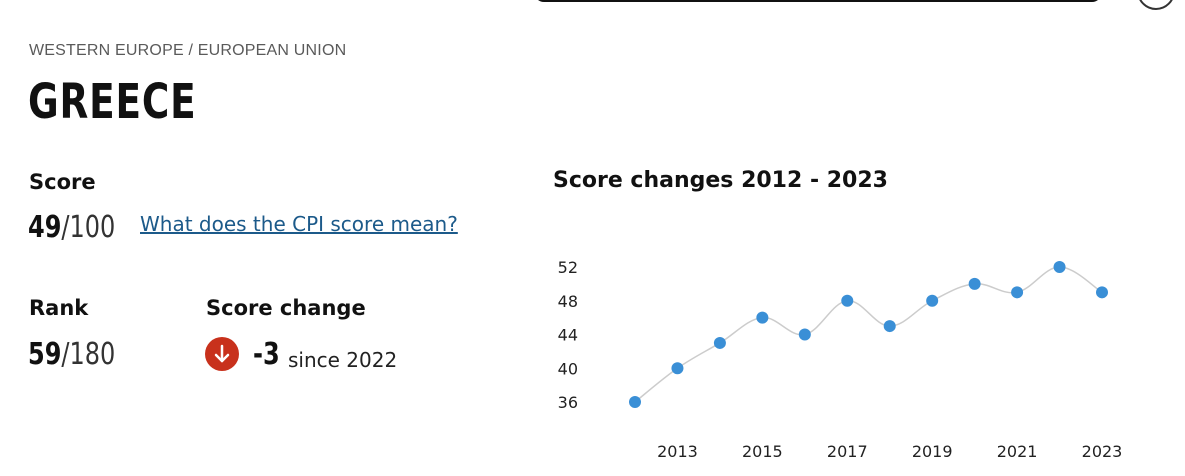 The image size is (1185, 476). I want to click on y-tick-label: 52, so click(568, 267).